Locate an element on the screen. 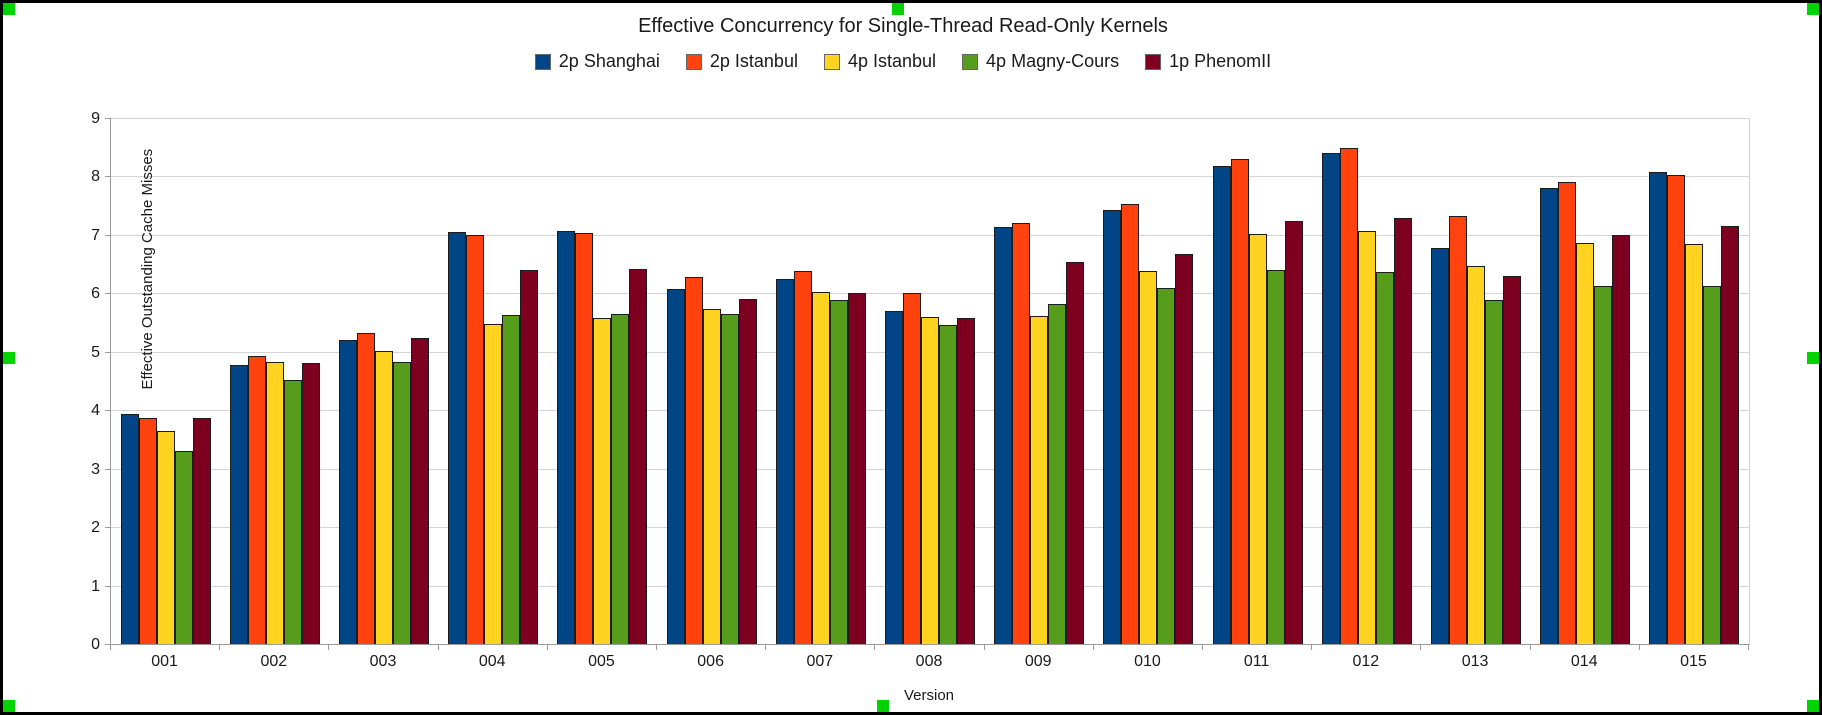 The image size is (1822, 715). y-tick-label: 7 is located at coordinates (95, 235).